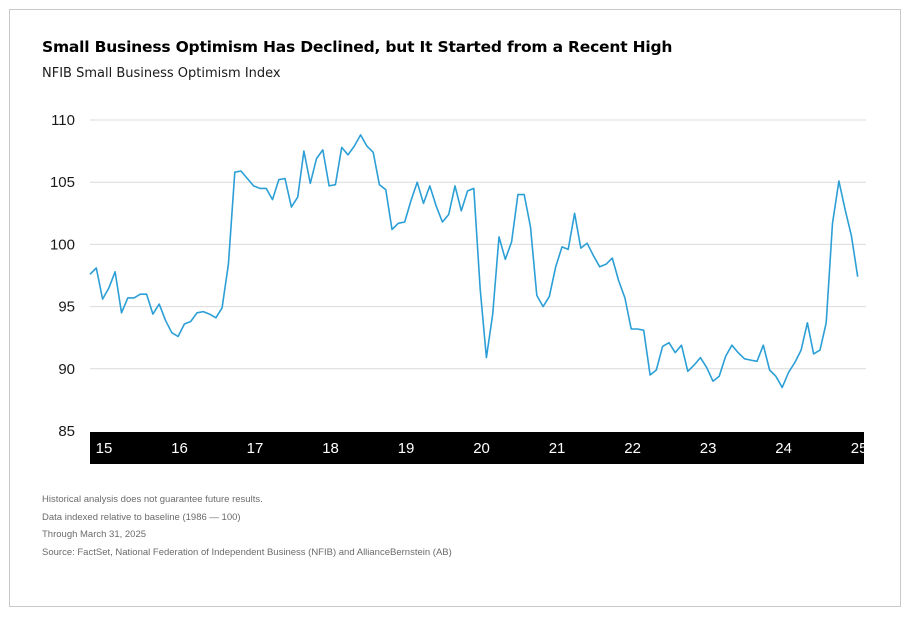 This screenshot has width=912, height=621. What do you see at coordinates (557, 448) in the screenshot?
I see `x-tick-label: 21` at bounding box center [557, 448].